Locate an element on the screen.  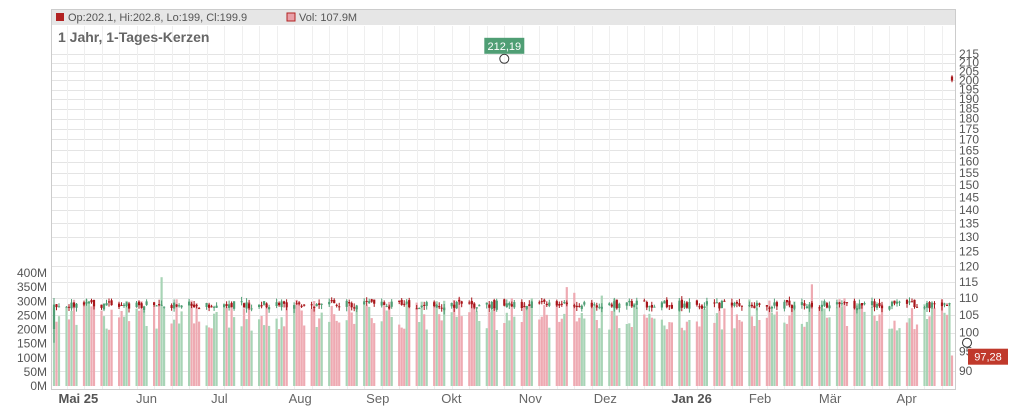
x-tick-label: Jun is located at coordinates (146, 398).